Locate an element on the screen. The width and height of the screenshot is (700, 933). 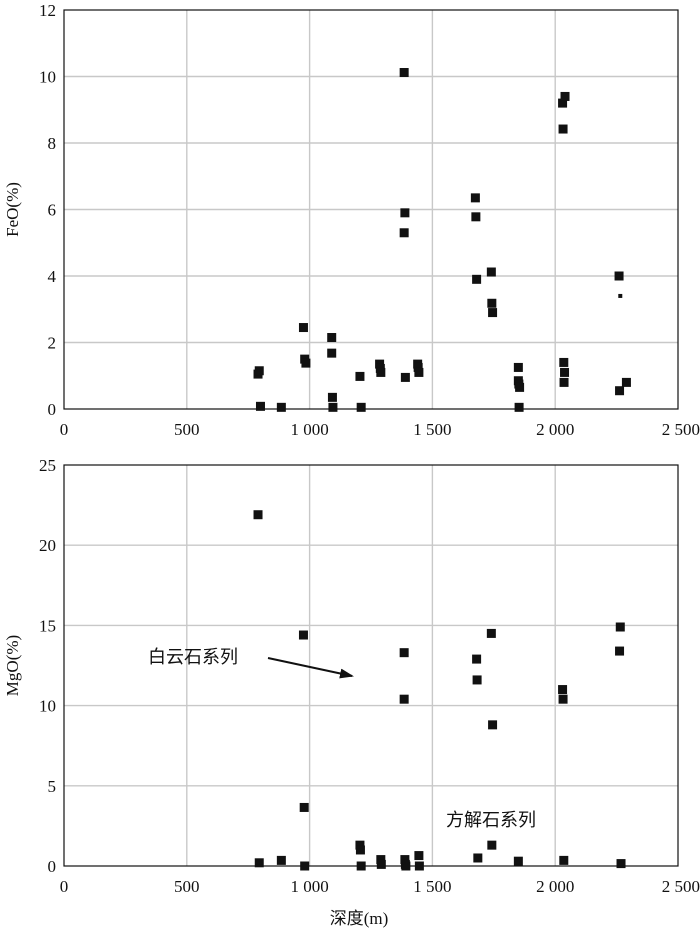
y-axis-label: MgO(%) is located at coordinates (12, 665).